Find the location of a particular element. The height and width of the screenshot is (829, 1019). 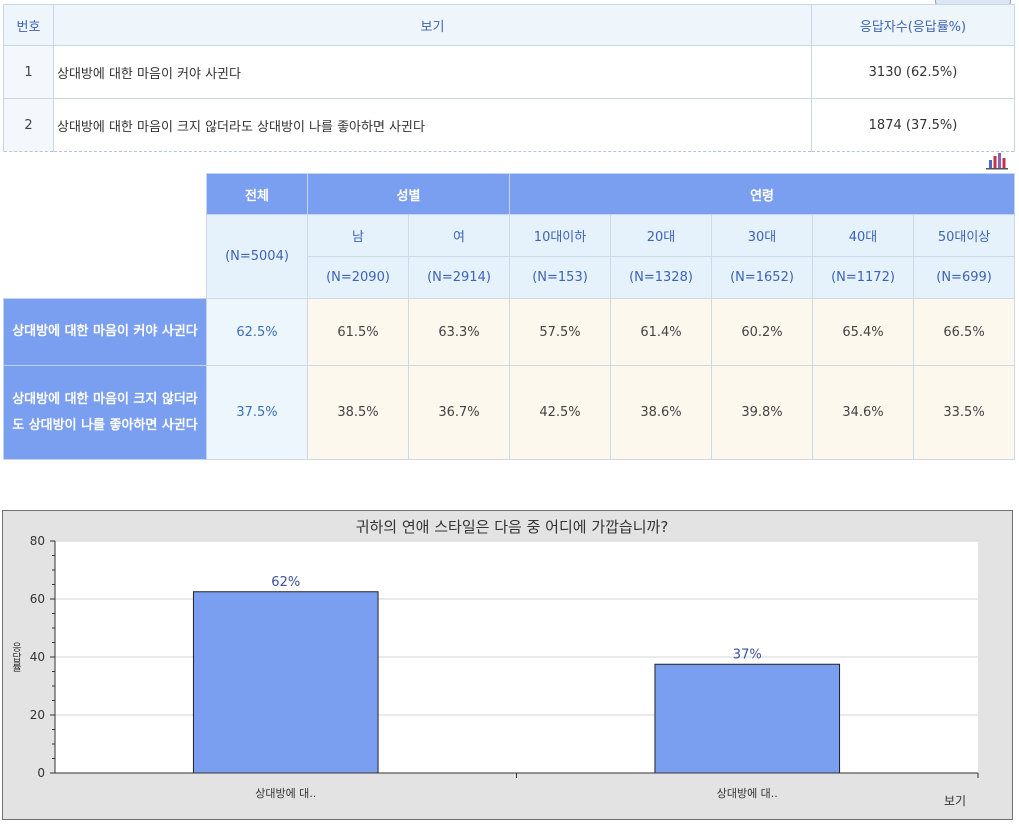

col-n: (N=1652) is located at coordinates (762, 277).